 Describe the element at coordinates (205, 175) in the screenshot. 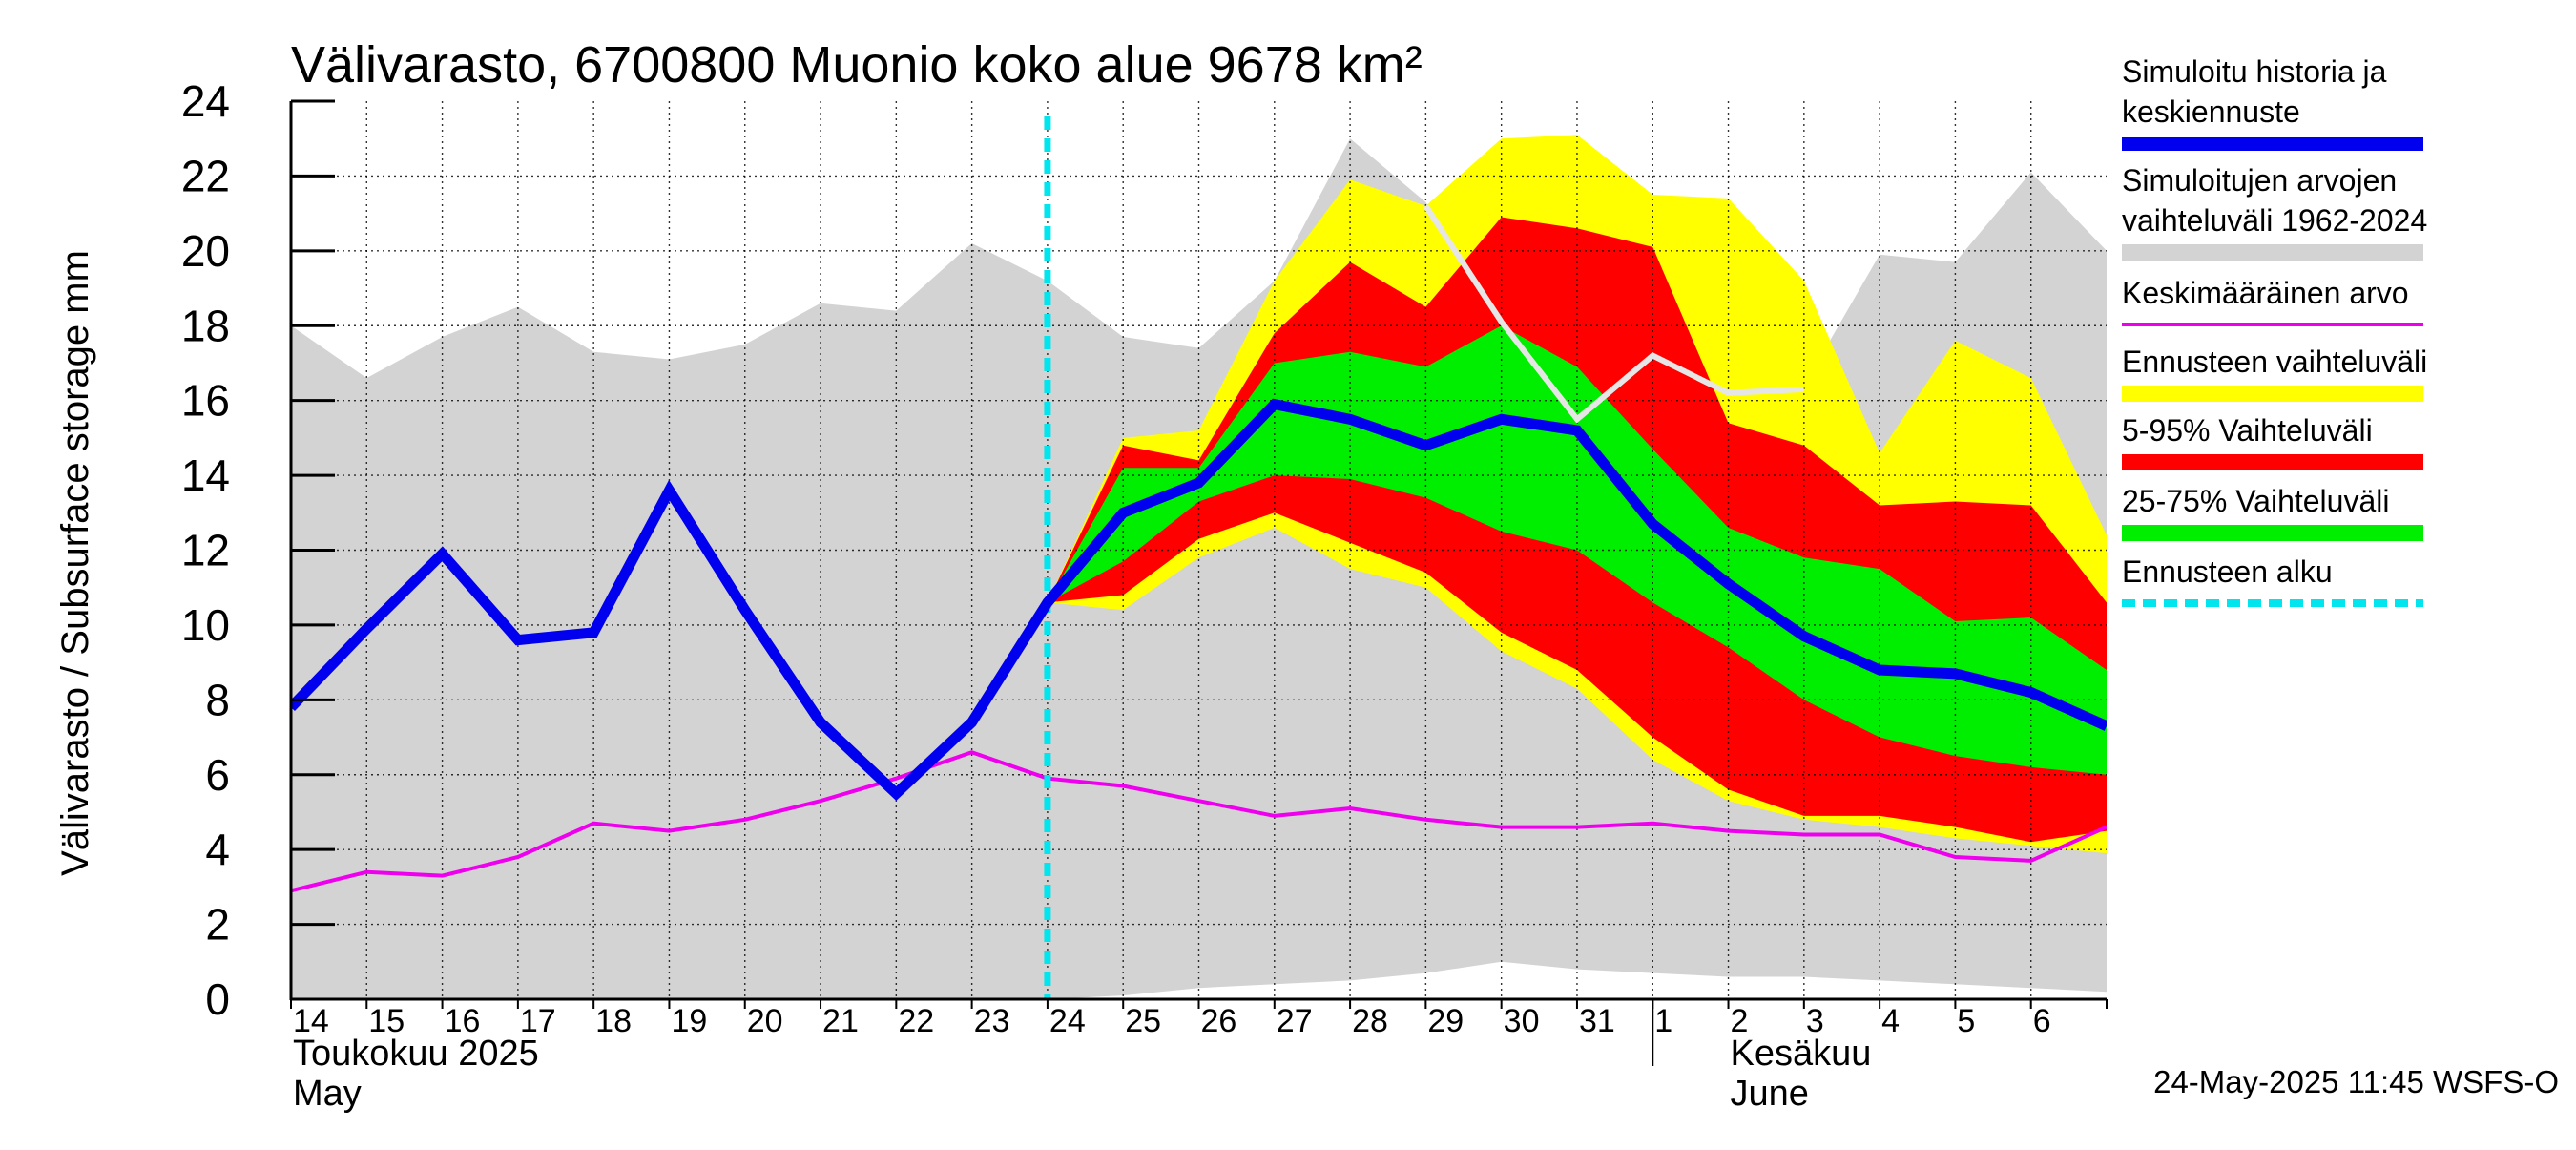

I see `y-tick-label: 22` at that location.